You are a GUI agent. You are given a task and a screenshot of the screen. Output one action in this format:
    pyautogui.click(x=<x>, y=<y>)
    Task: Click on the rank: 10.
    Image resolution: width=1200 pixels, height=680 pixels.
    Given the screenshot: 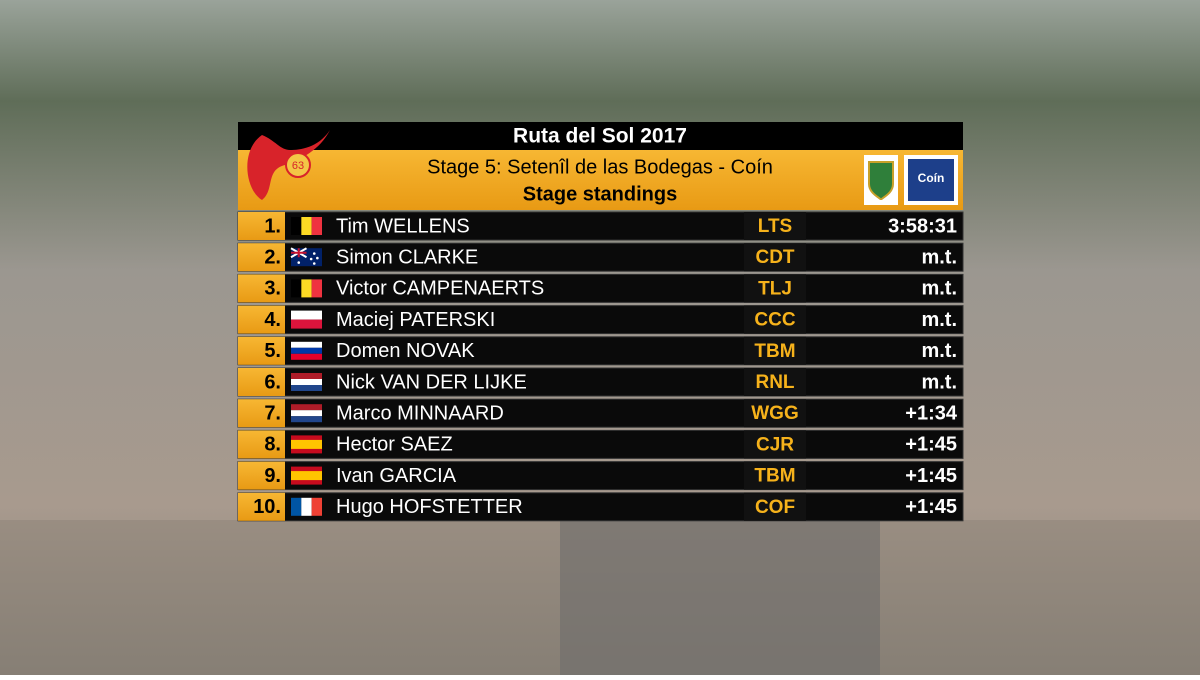 What is the action you would take?
    pyautogui.click(x=267, y=507)
    